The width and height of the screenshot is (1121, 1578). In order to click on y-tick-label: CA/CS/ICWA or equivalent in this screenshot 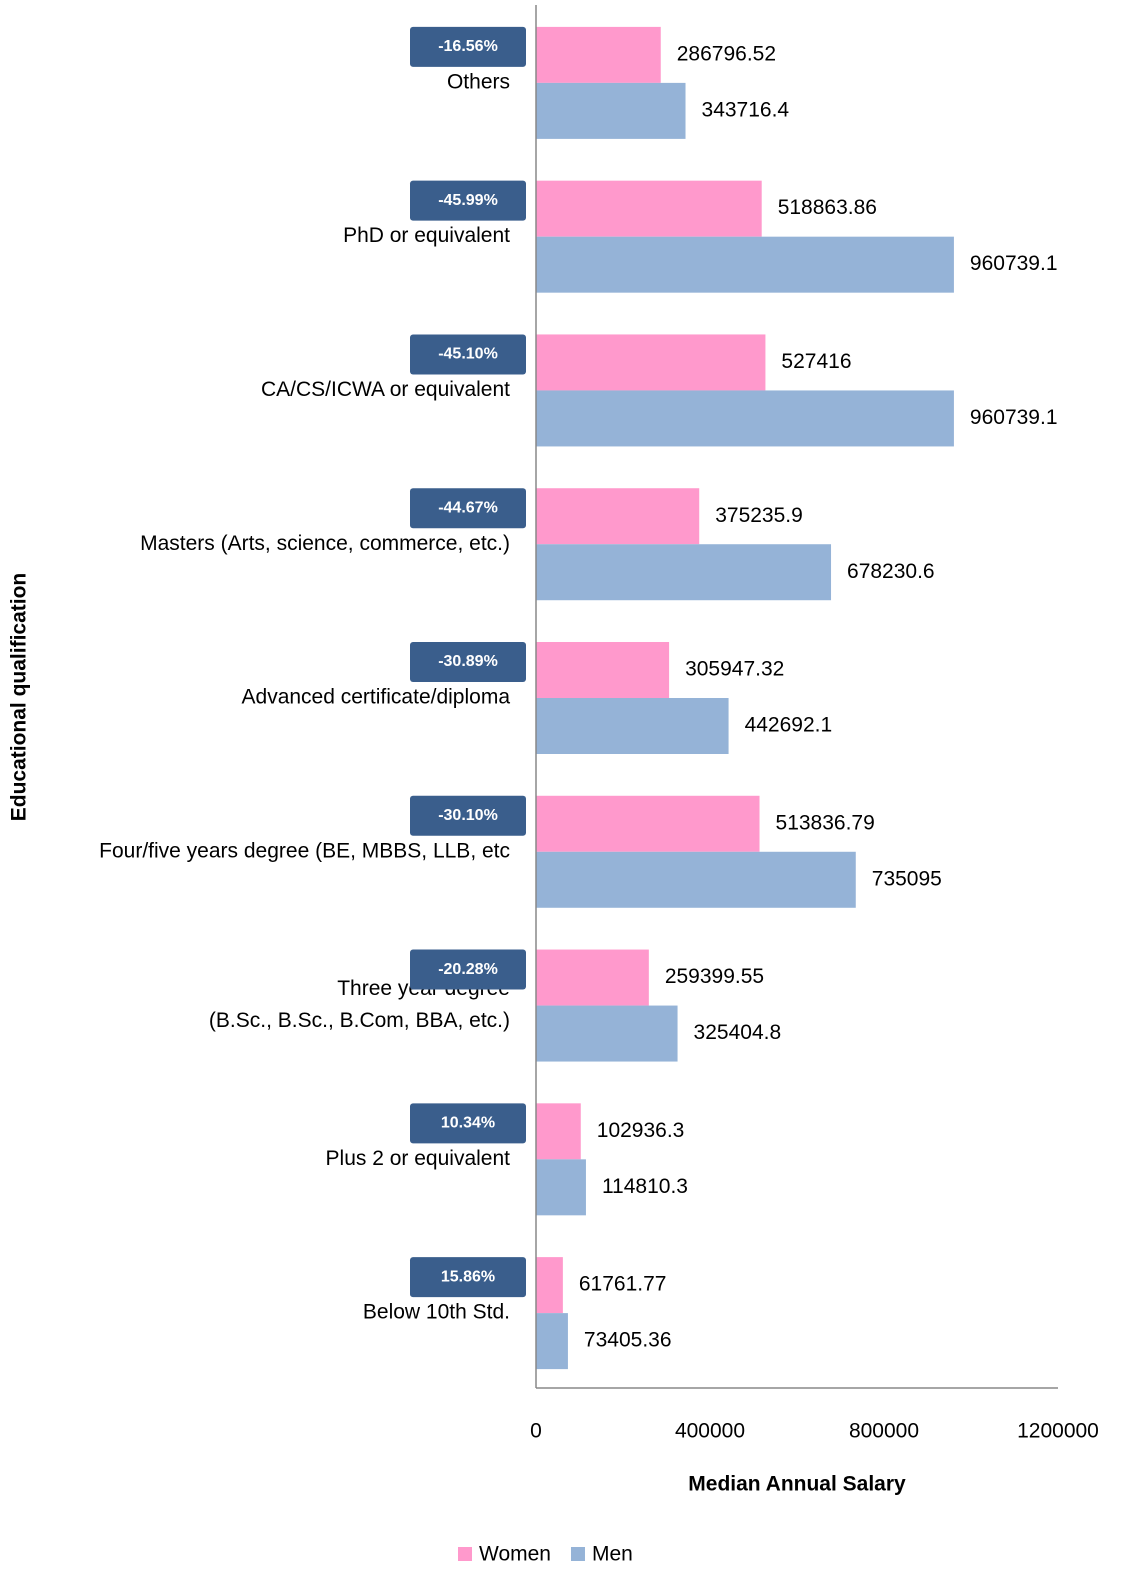, I will do `click(385, 389)`.